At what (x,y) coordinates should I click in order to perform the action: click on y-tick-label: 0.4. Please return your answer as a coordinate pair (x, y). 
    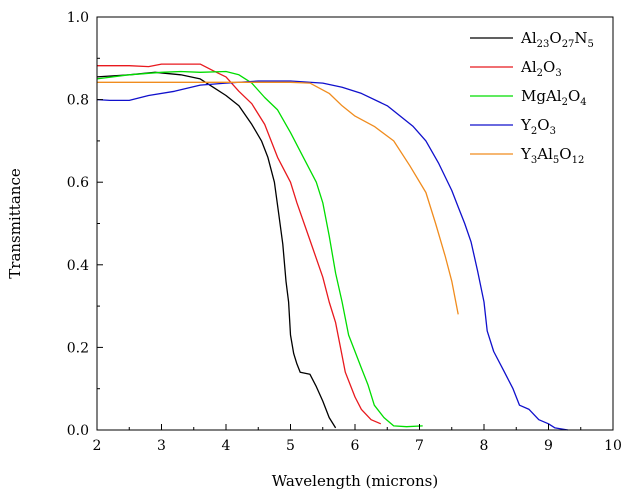
    Looking at the image, I should click on (78, 266).